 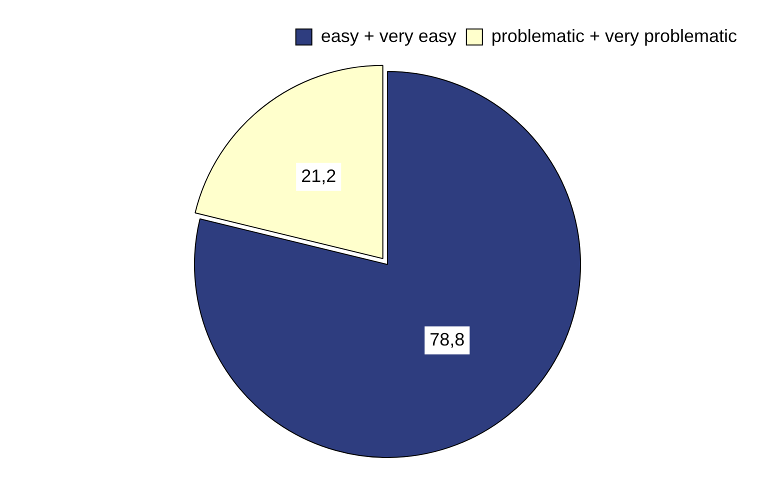 I want to click on legend-label: problematic + very problematic, so click(x=614, y=36).